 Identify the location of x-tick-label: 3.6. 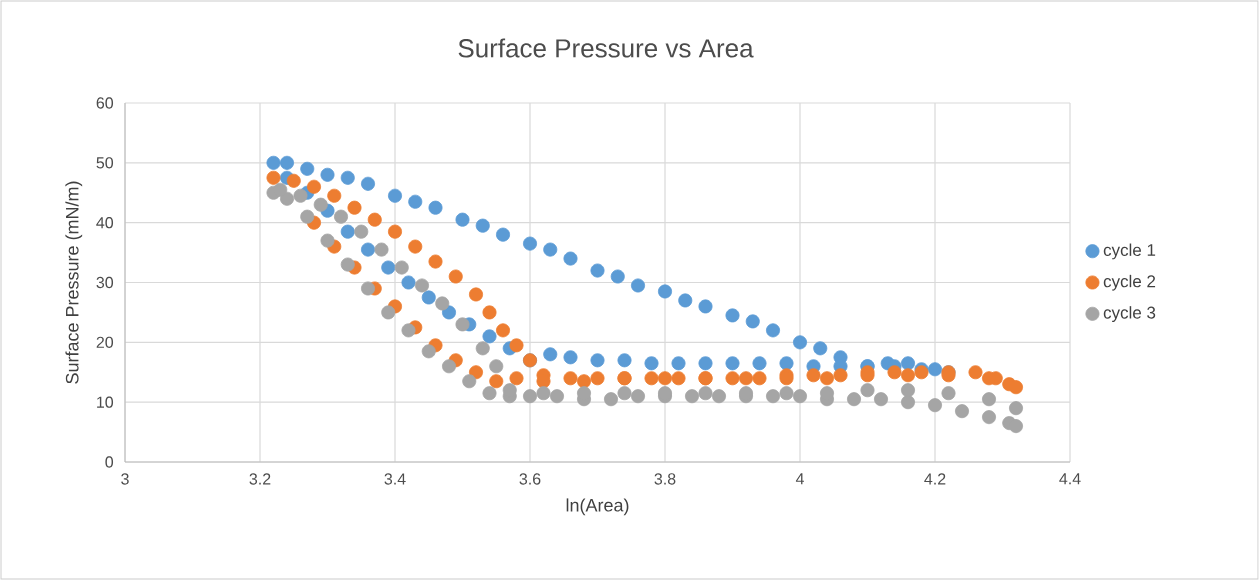
(530, 479).